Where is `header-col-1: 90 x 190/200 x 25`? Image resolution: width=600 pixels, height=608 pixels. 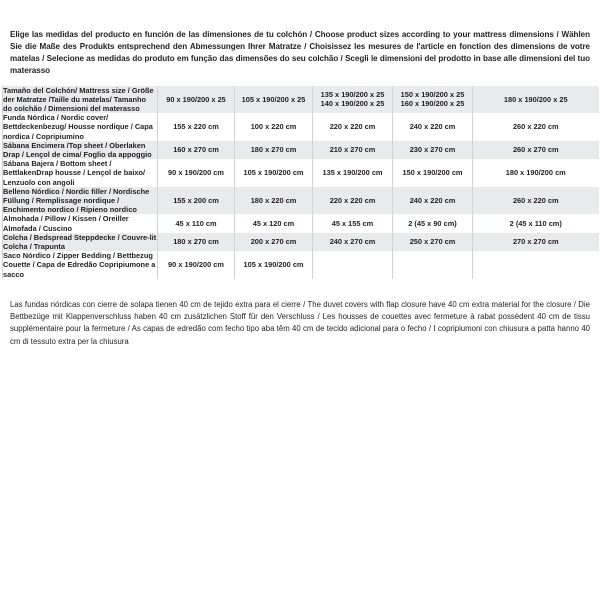
header-col-1: 90 x 190/200 x 25 is located at coordinates (196, 99).